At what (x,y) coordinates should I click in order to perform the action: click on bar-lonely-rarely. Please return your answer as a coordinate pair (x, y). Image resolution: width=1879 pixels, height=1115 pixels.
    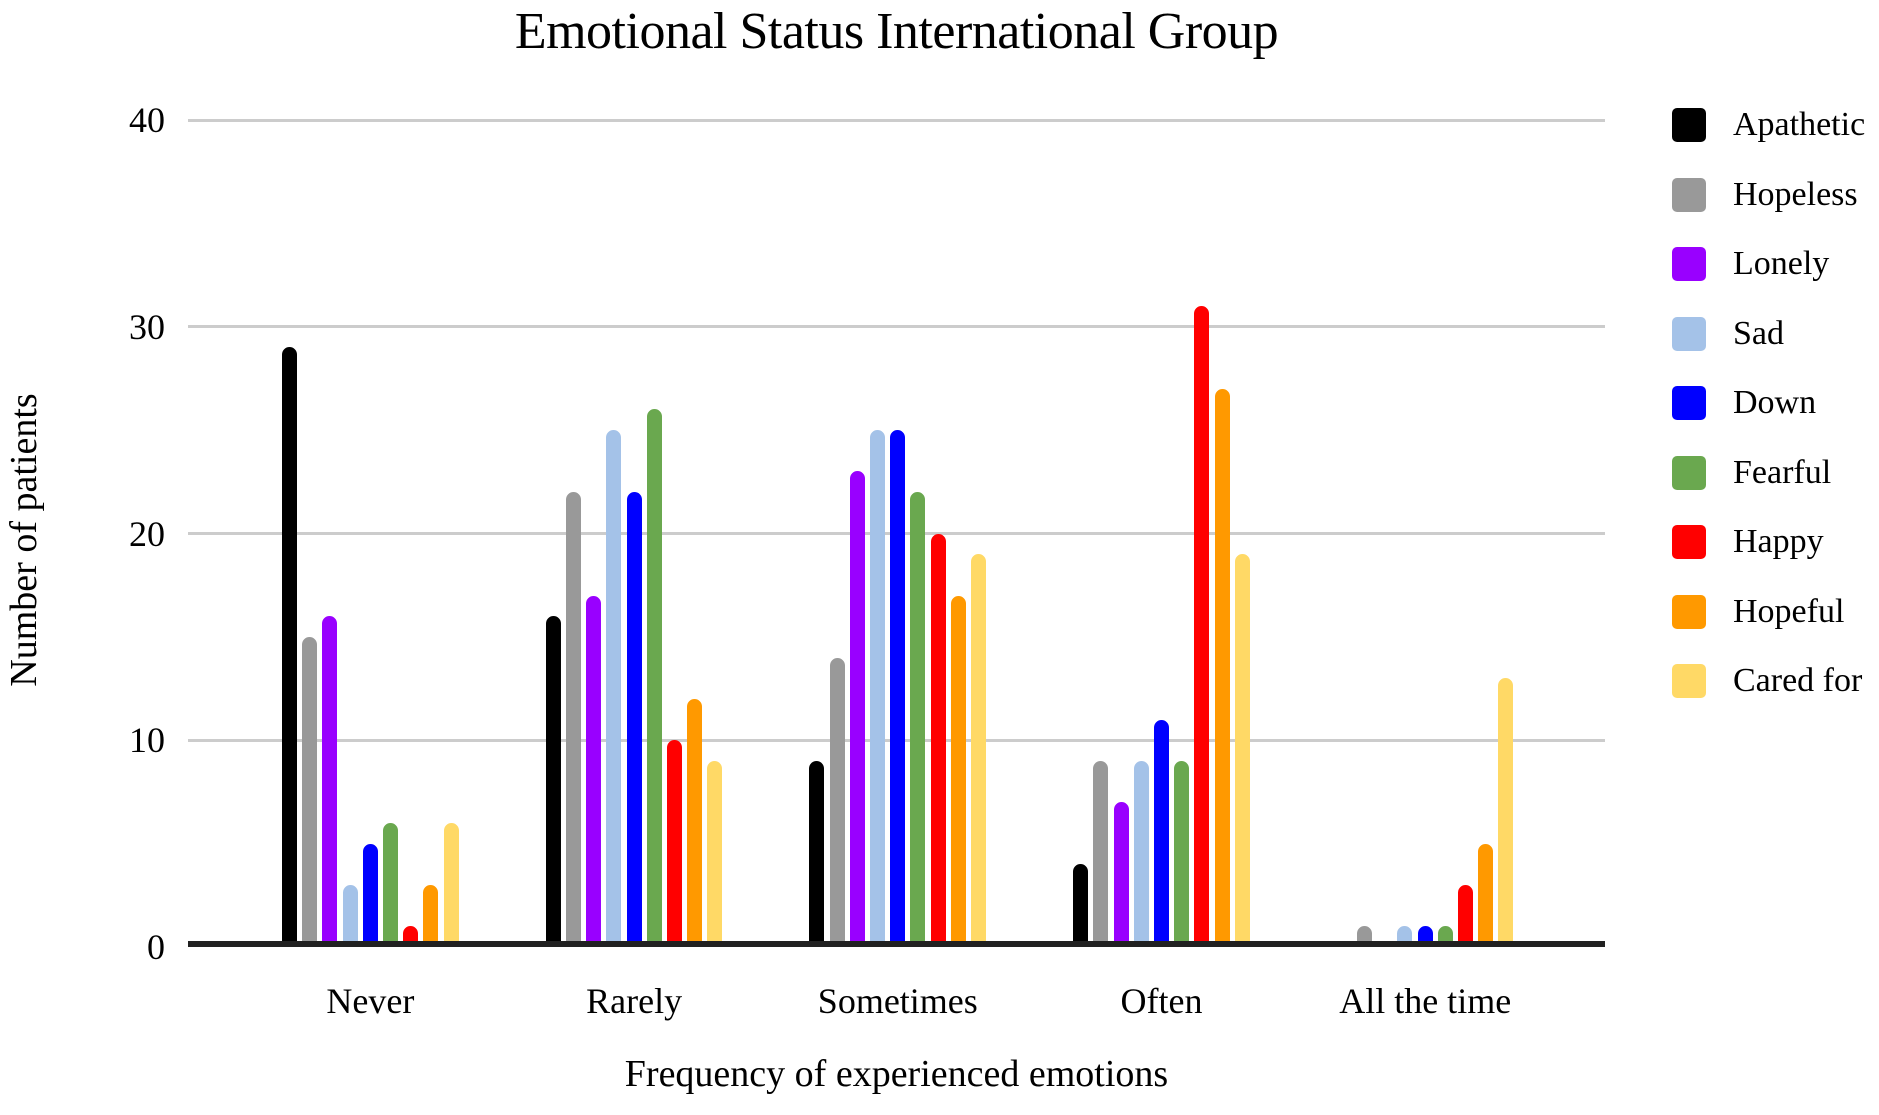
    Looking at the image, I should click on (594, 771).